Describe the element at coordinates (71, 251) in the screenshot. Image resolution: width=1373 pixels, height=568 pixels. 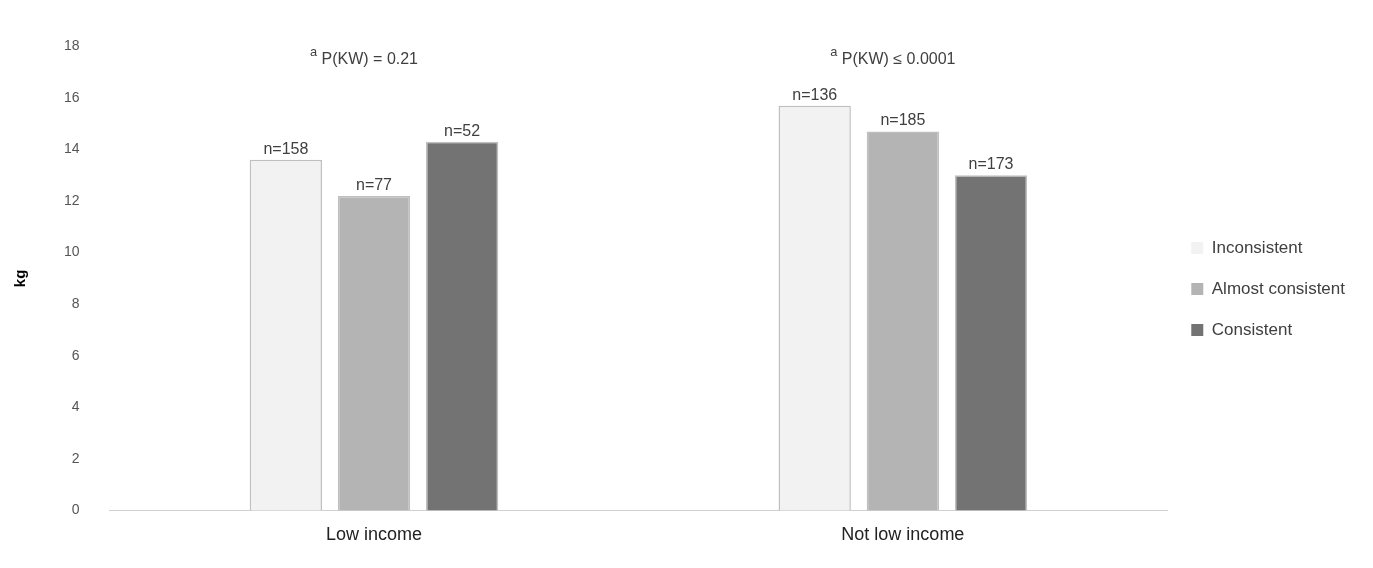
I see `y-tick-label: 10` at that location.